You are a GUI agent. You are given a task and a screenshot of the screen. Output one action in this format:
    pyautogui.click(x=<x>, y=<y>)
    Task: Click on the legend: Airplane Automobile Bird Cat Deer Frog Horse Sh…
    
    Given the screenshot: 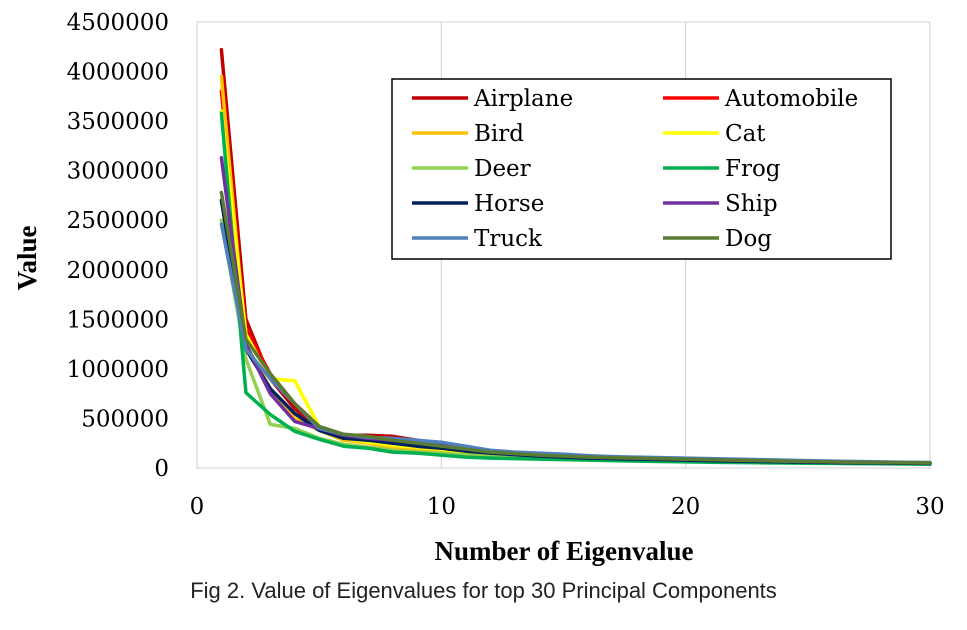 What is the action you would take?
    pyautogui.click(x=641, y=169)
    